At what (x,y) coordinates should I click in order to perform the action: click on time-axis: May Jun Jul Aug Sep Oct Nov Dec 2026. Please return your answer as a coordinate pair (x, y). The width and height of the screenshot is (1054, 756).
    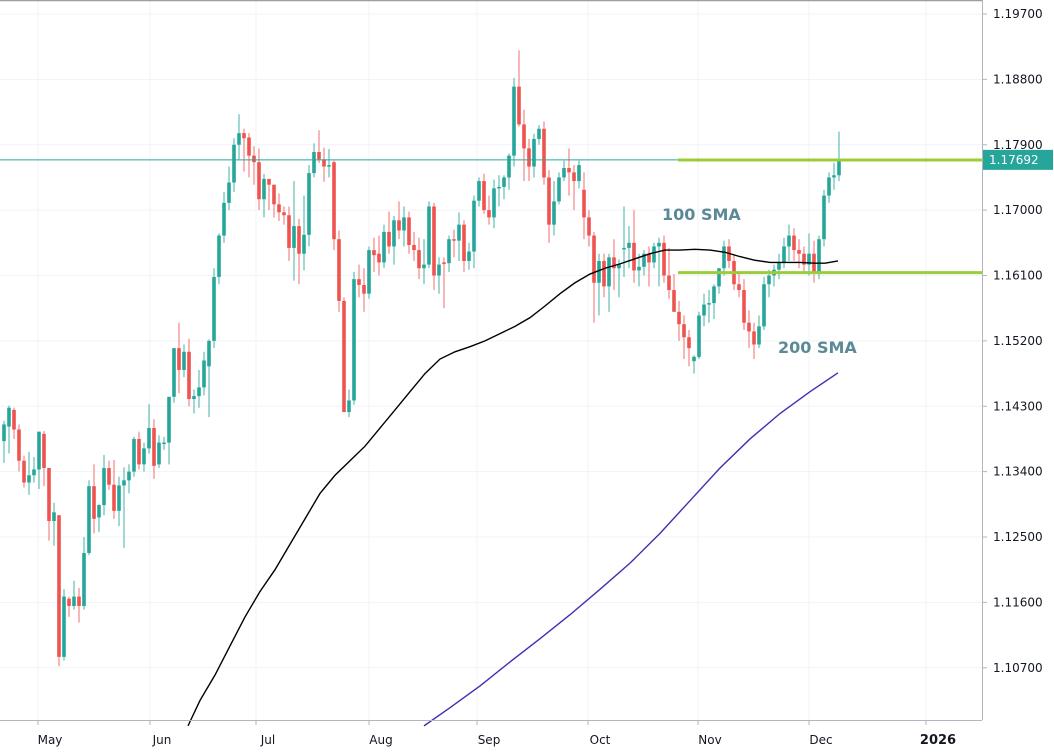
    Looking at the image, I should click on (491, 734).